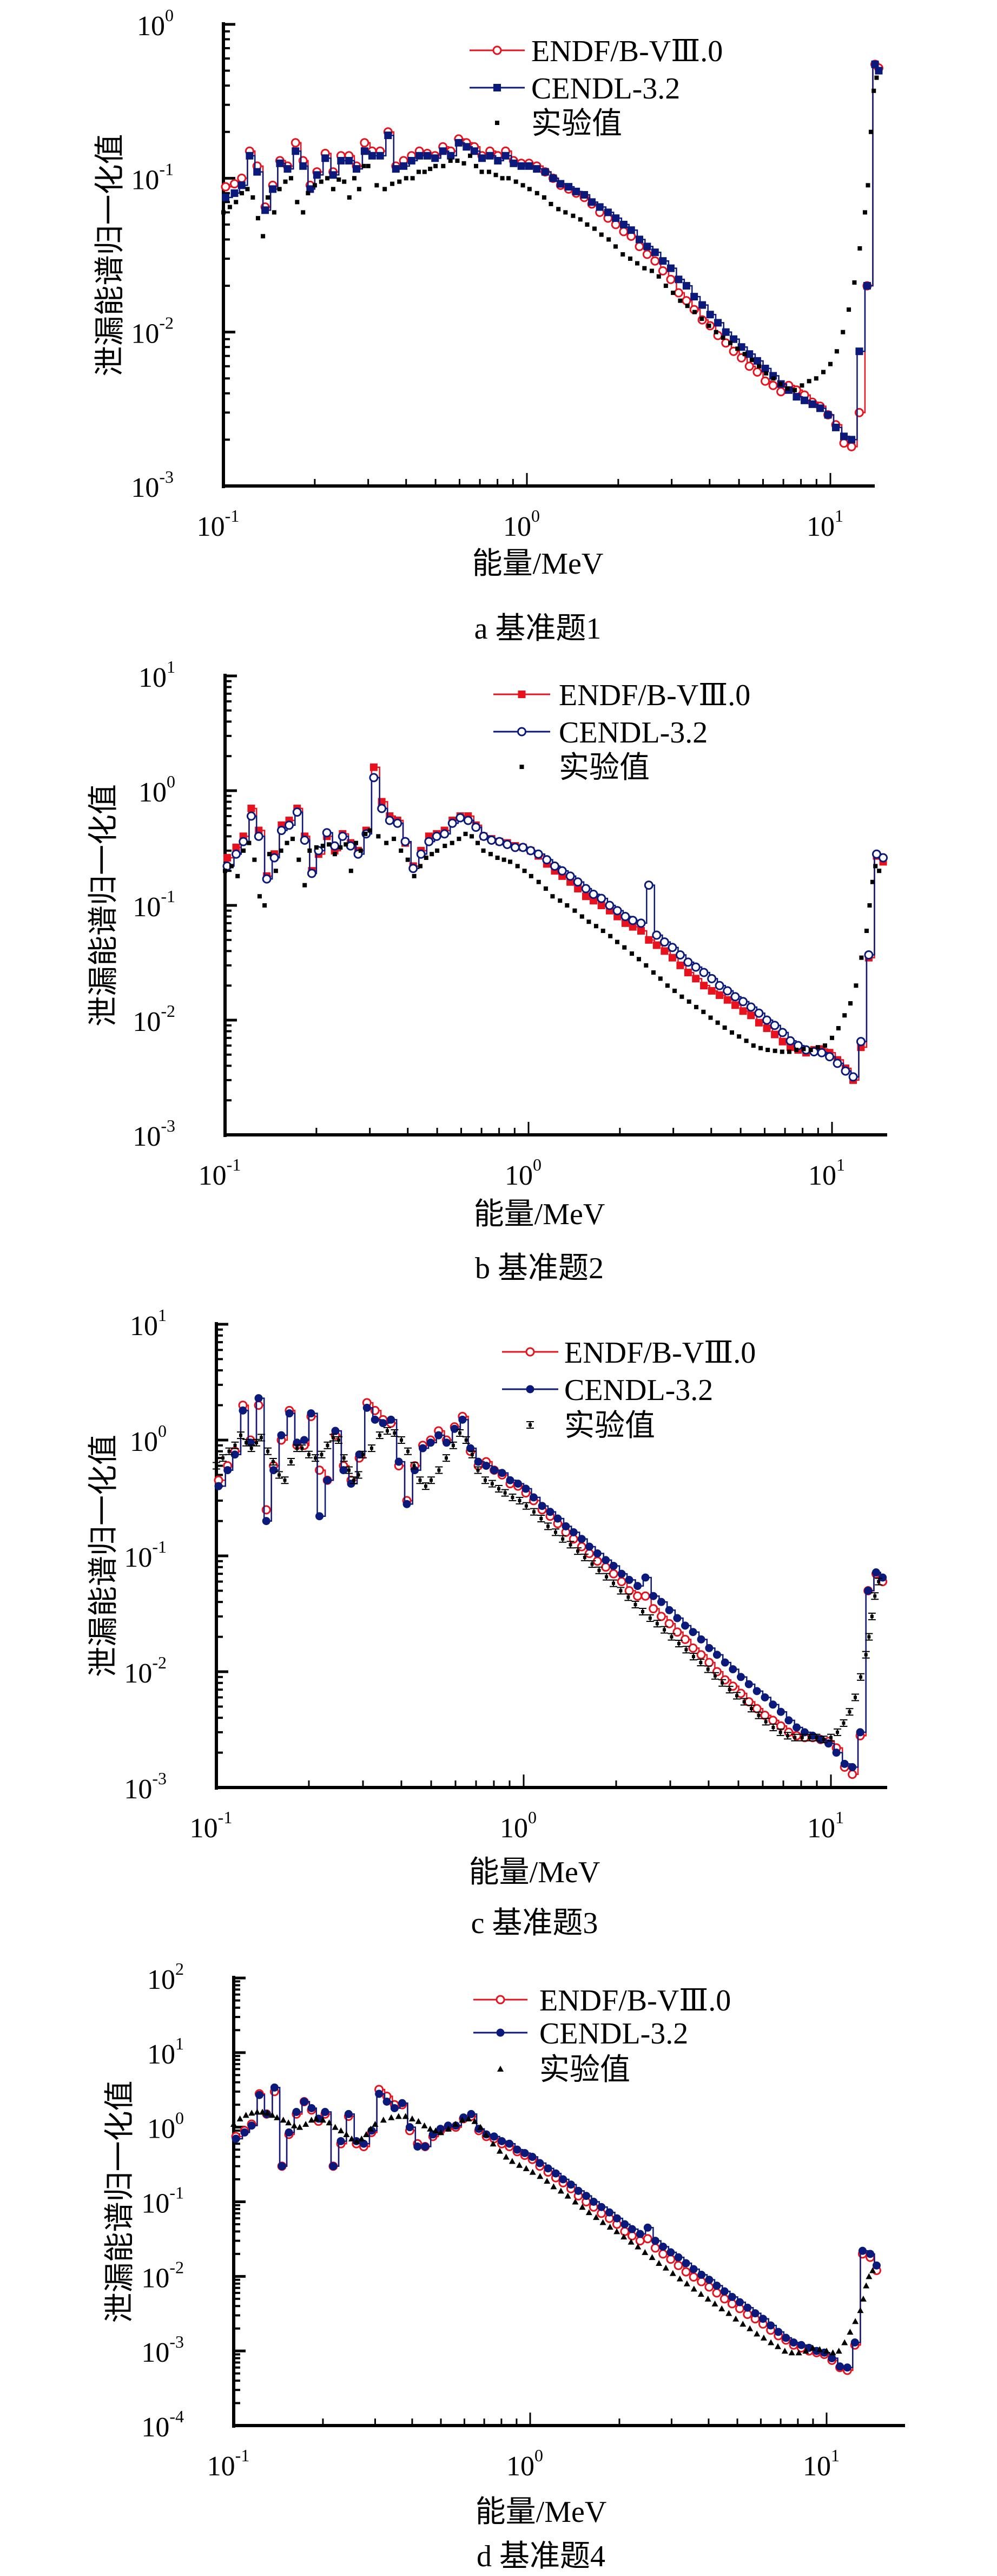  What do you see at coordinates (600, 733) in the screenshot?
I see `legend-item-cendl: CENDL-3.2` at bounding box center [600, 733].